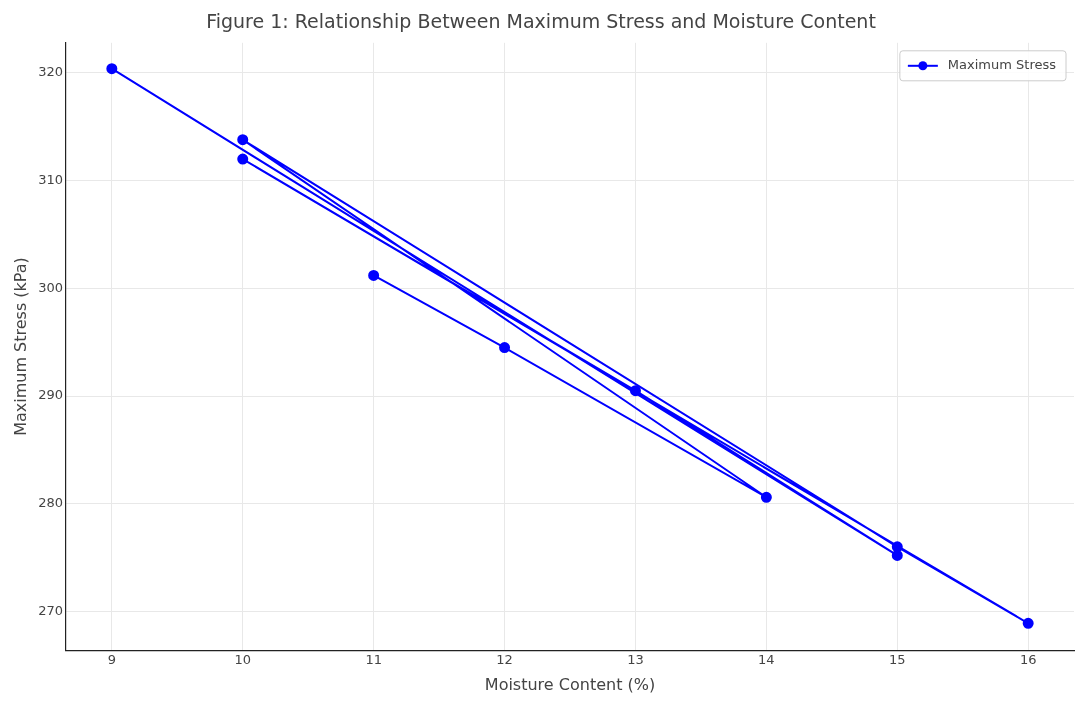 This screenshot has height=707, width=1090. I want to click on x-axis-title: Moisture Content (%), so click(570, 684).